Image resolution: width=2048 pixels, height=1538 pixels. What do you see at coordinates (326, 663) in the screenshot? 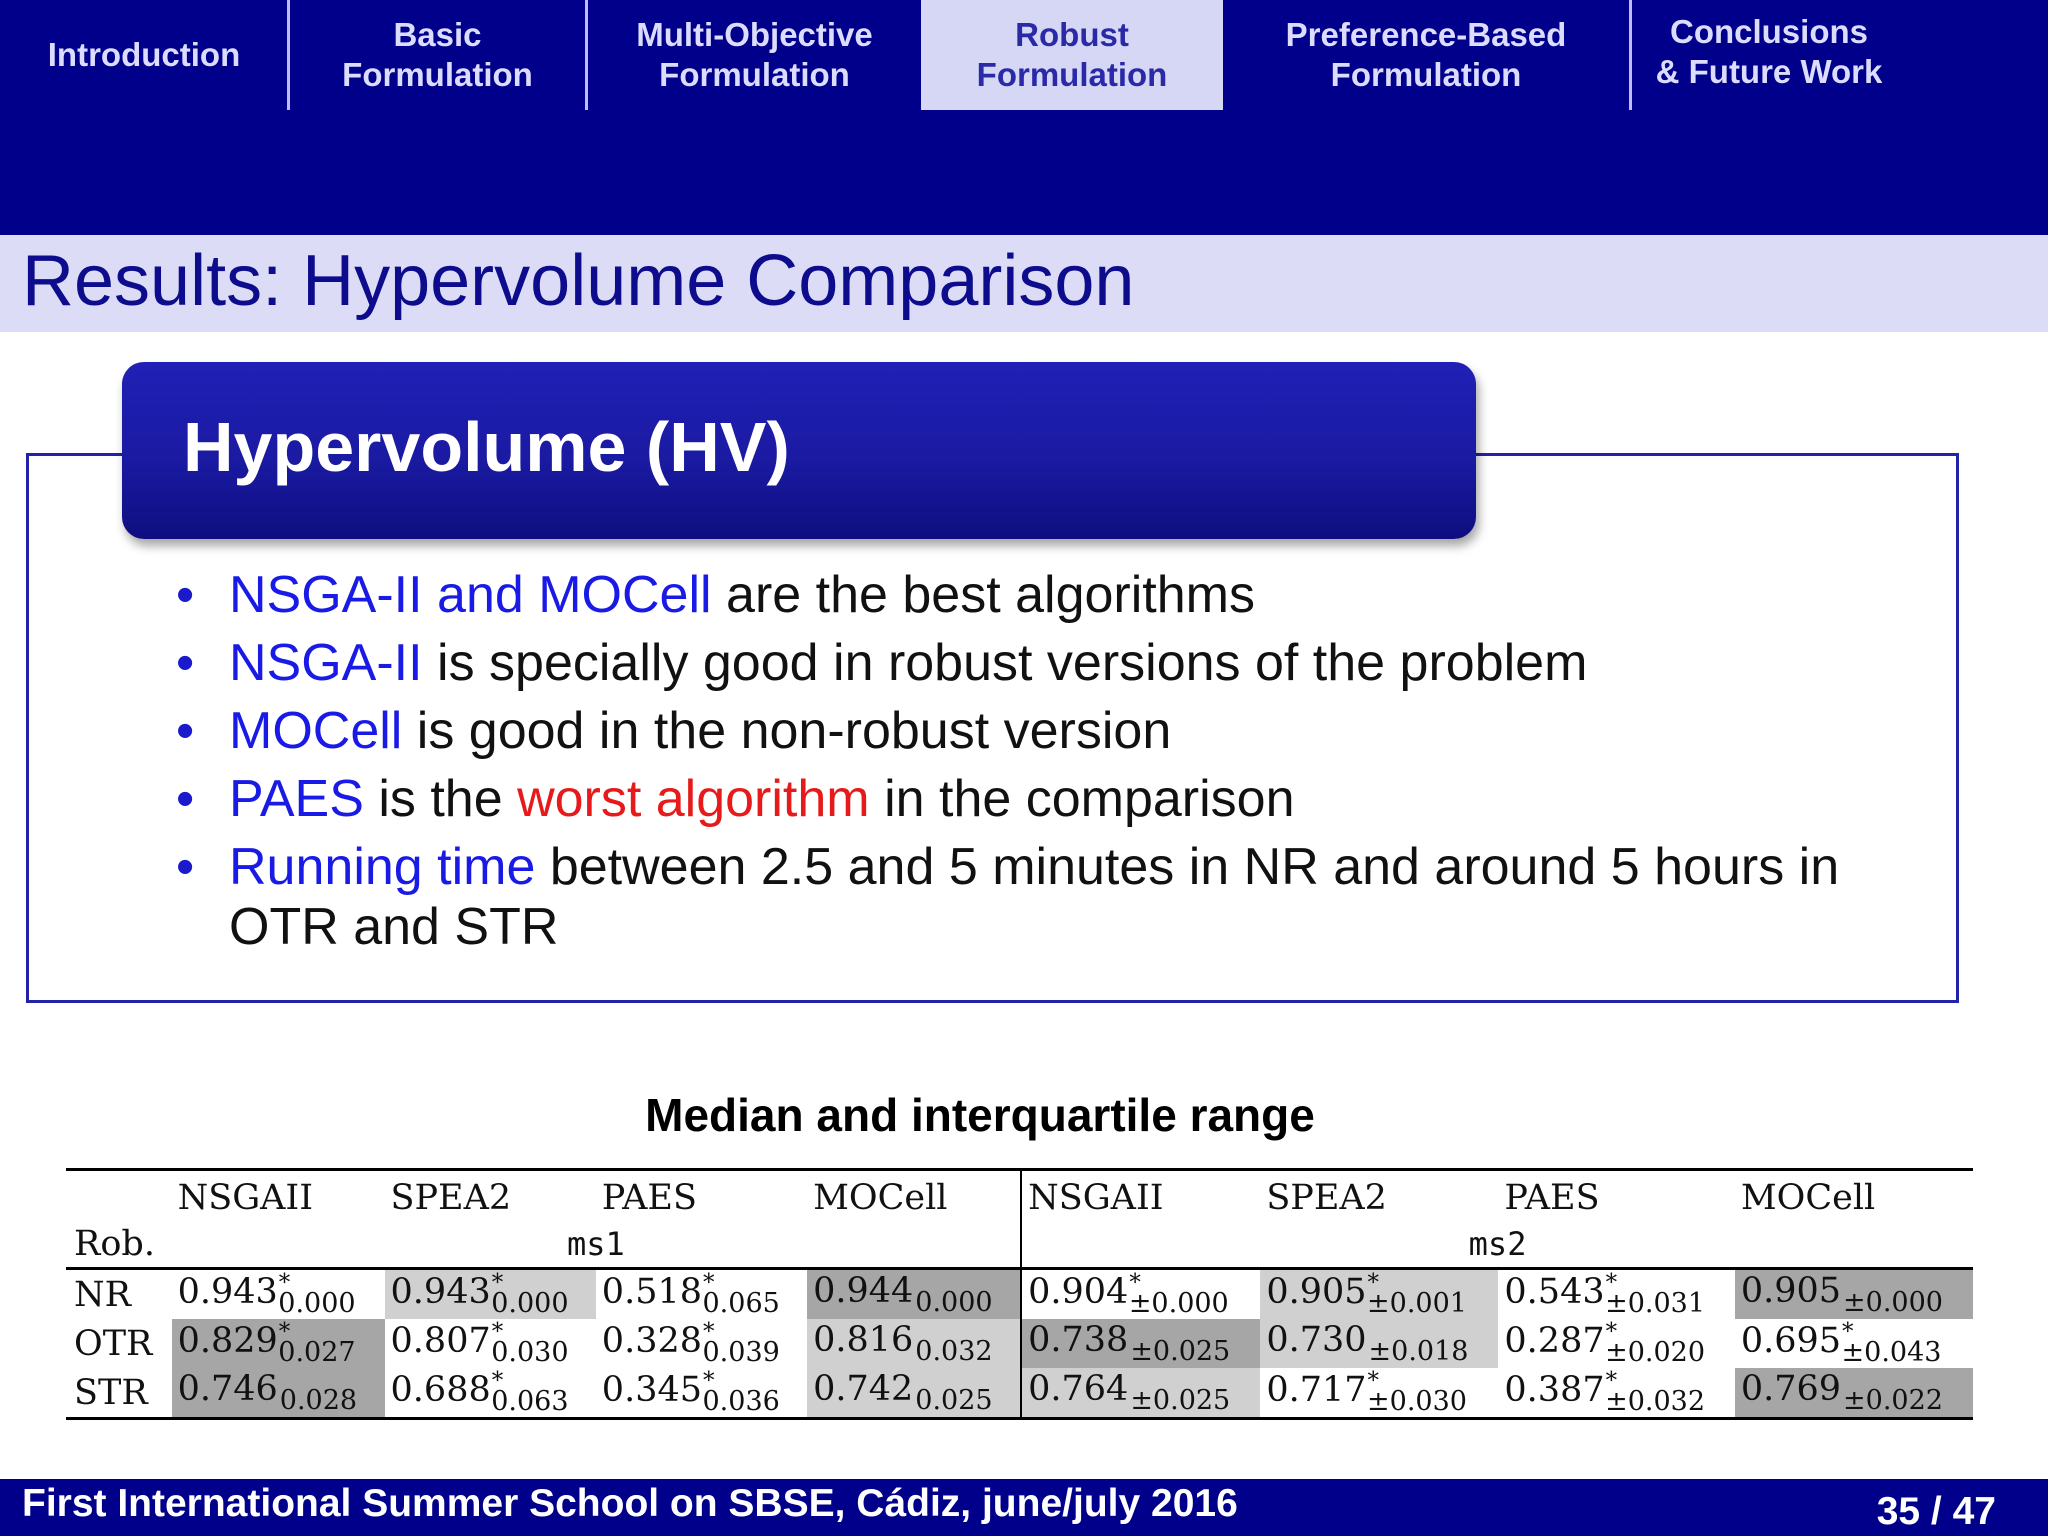
I see `bullet-highlight: NSGA-II` at bounding box center [326, 663].